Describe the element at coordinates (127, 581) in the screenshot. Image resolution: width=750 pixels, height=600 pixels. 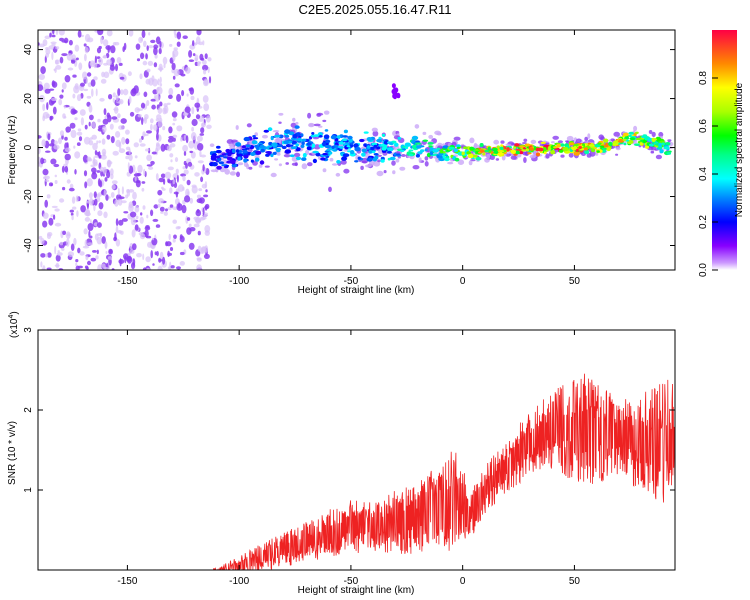
I see `x-tick-label: -150` at that location.